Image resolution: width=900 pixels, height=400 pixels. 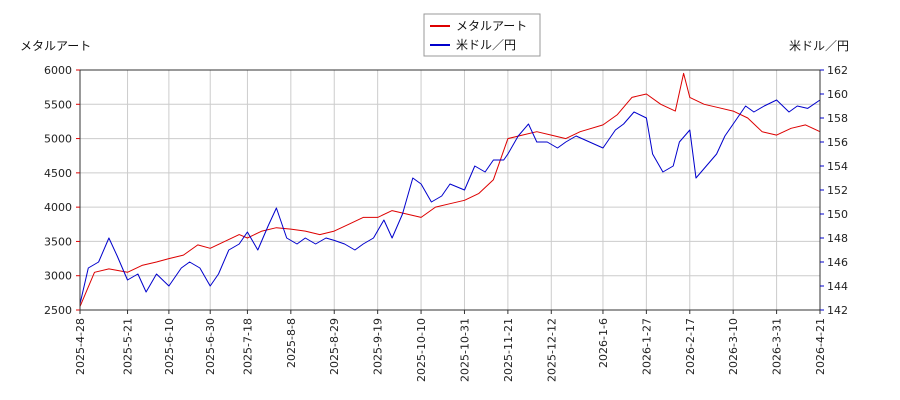 I want to click on left-tick-label: 4500, so click(x=58, y=173).